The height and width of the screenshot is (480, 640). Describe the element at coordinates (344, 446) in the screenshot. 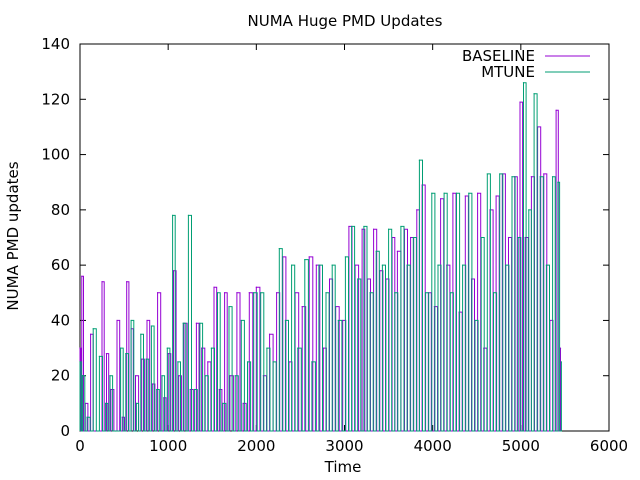

I see `x-tick-label: 3000` at that location.